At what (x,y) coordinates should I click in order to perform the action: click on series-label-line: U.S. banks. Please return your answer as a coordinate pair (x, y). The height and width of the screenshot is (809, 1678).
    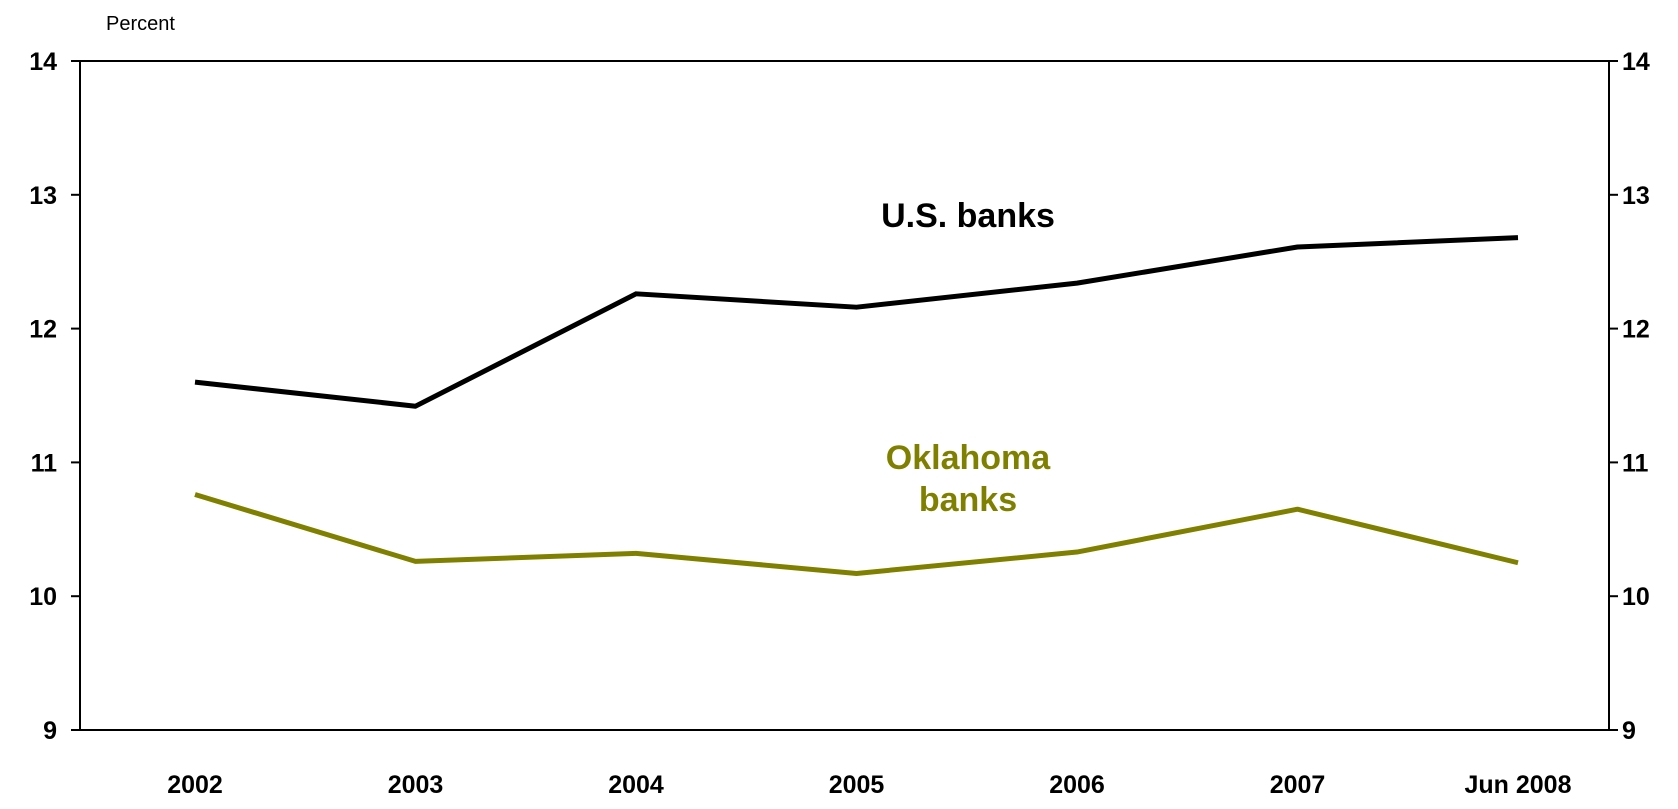
    Looking at the image, I should click on (968, 216).